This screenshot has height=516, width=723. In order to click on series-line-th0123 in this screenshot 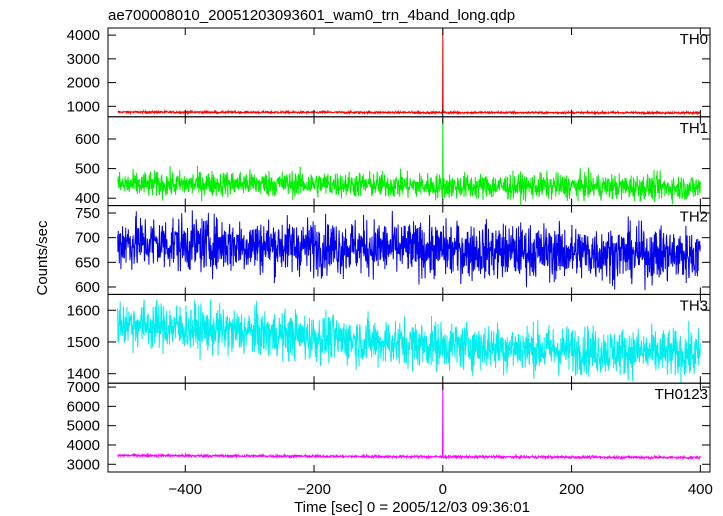, I will do `click(409, 422)`.